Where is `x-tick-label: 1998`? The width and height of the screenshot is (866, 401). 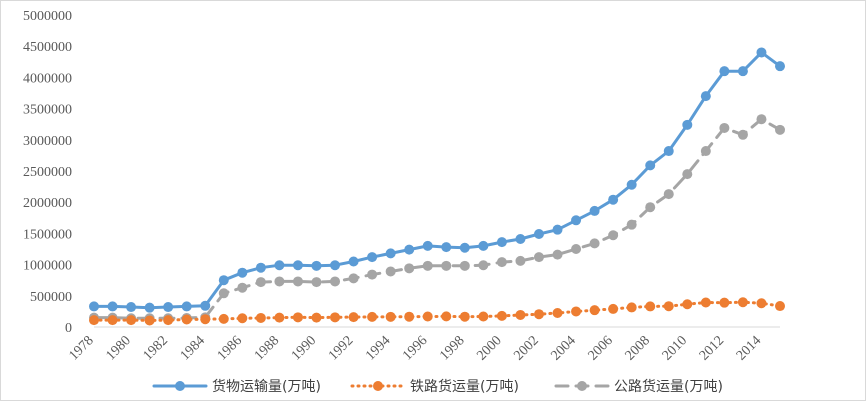
x-tick-label: 1998 is located at coordinates (452, 348).